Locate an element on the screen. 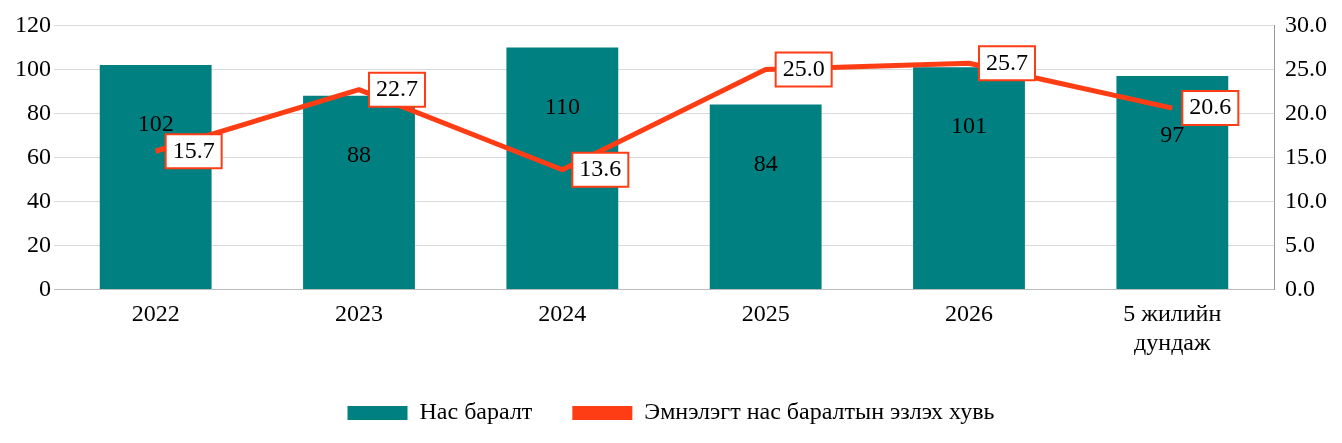 This screenshot has height=443, width=1342. x-tick-label: 2025 is located at coordinates (765, 313).